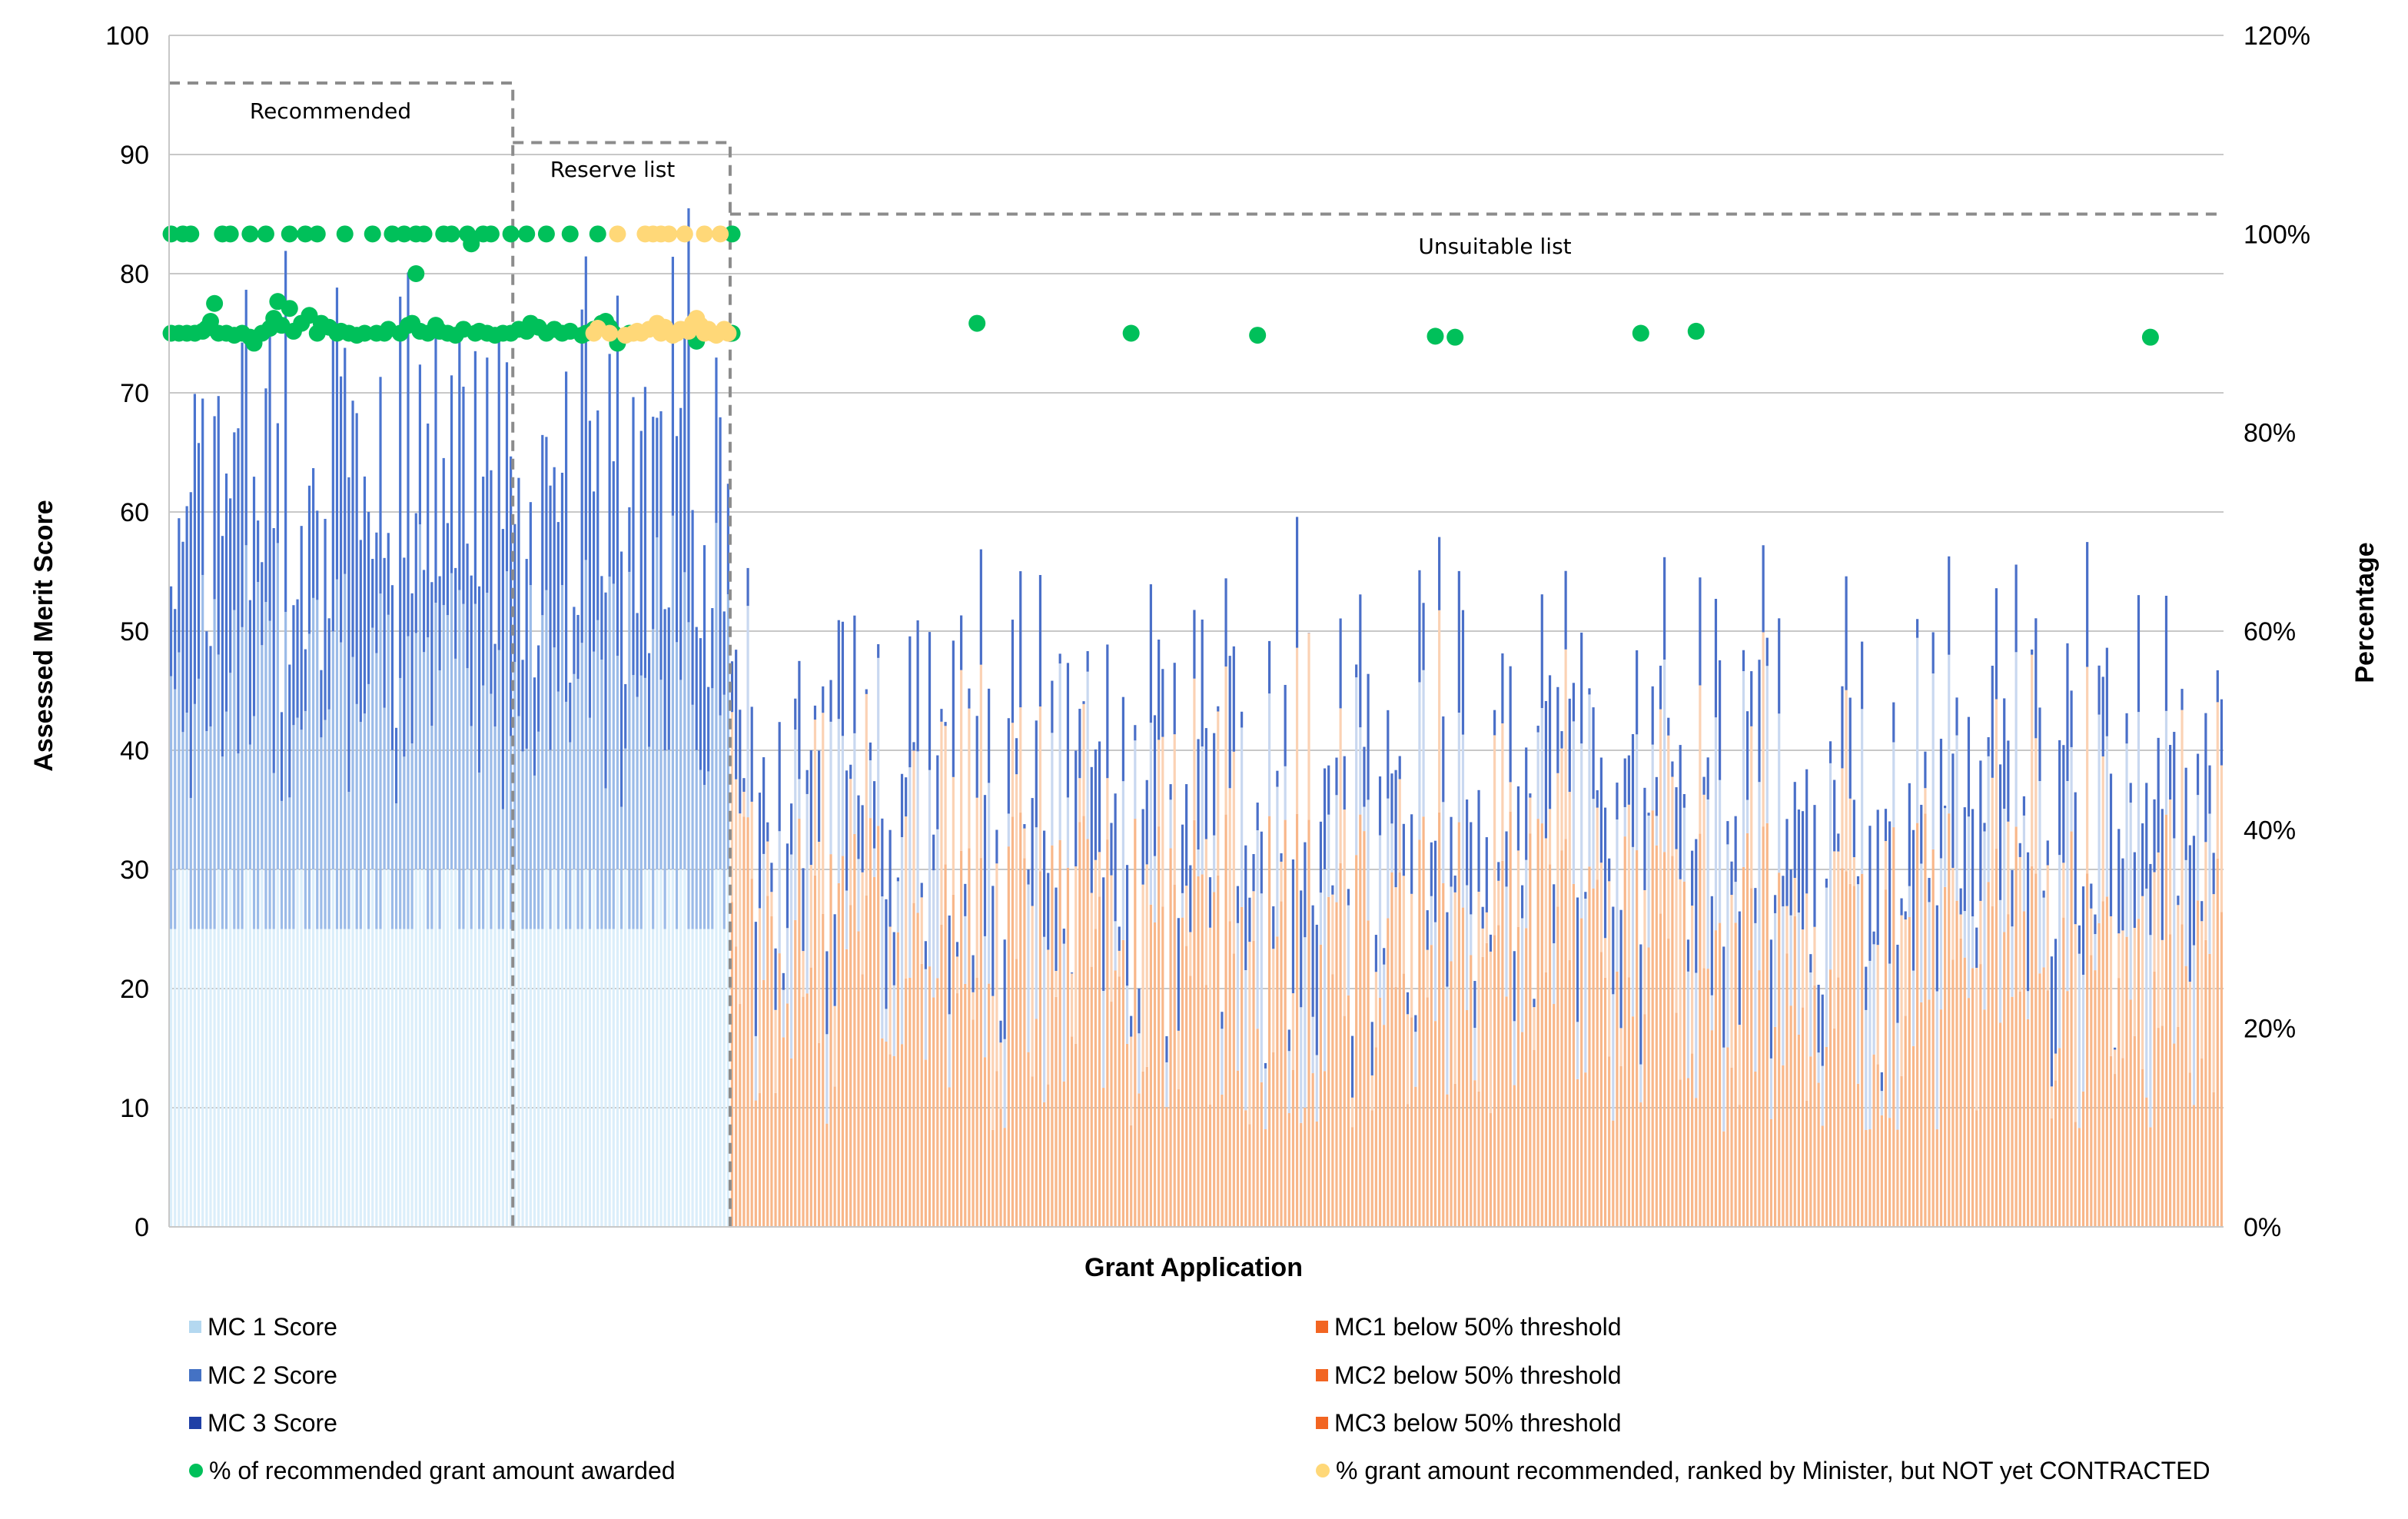 The height and width of the screenshot is (1519, 2408). What do you see at coordinates (720, 234) in the screenshot?
I see `not-contracted-point` at bounding box center [720, 234].